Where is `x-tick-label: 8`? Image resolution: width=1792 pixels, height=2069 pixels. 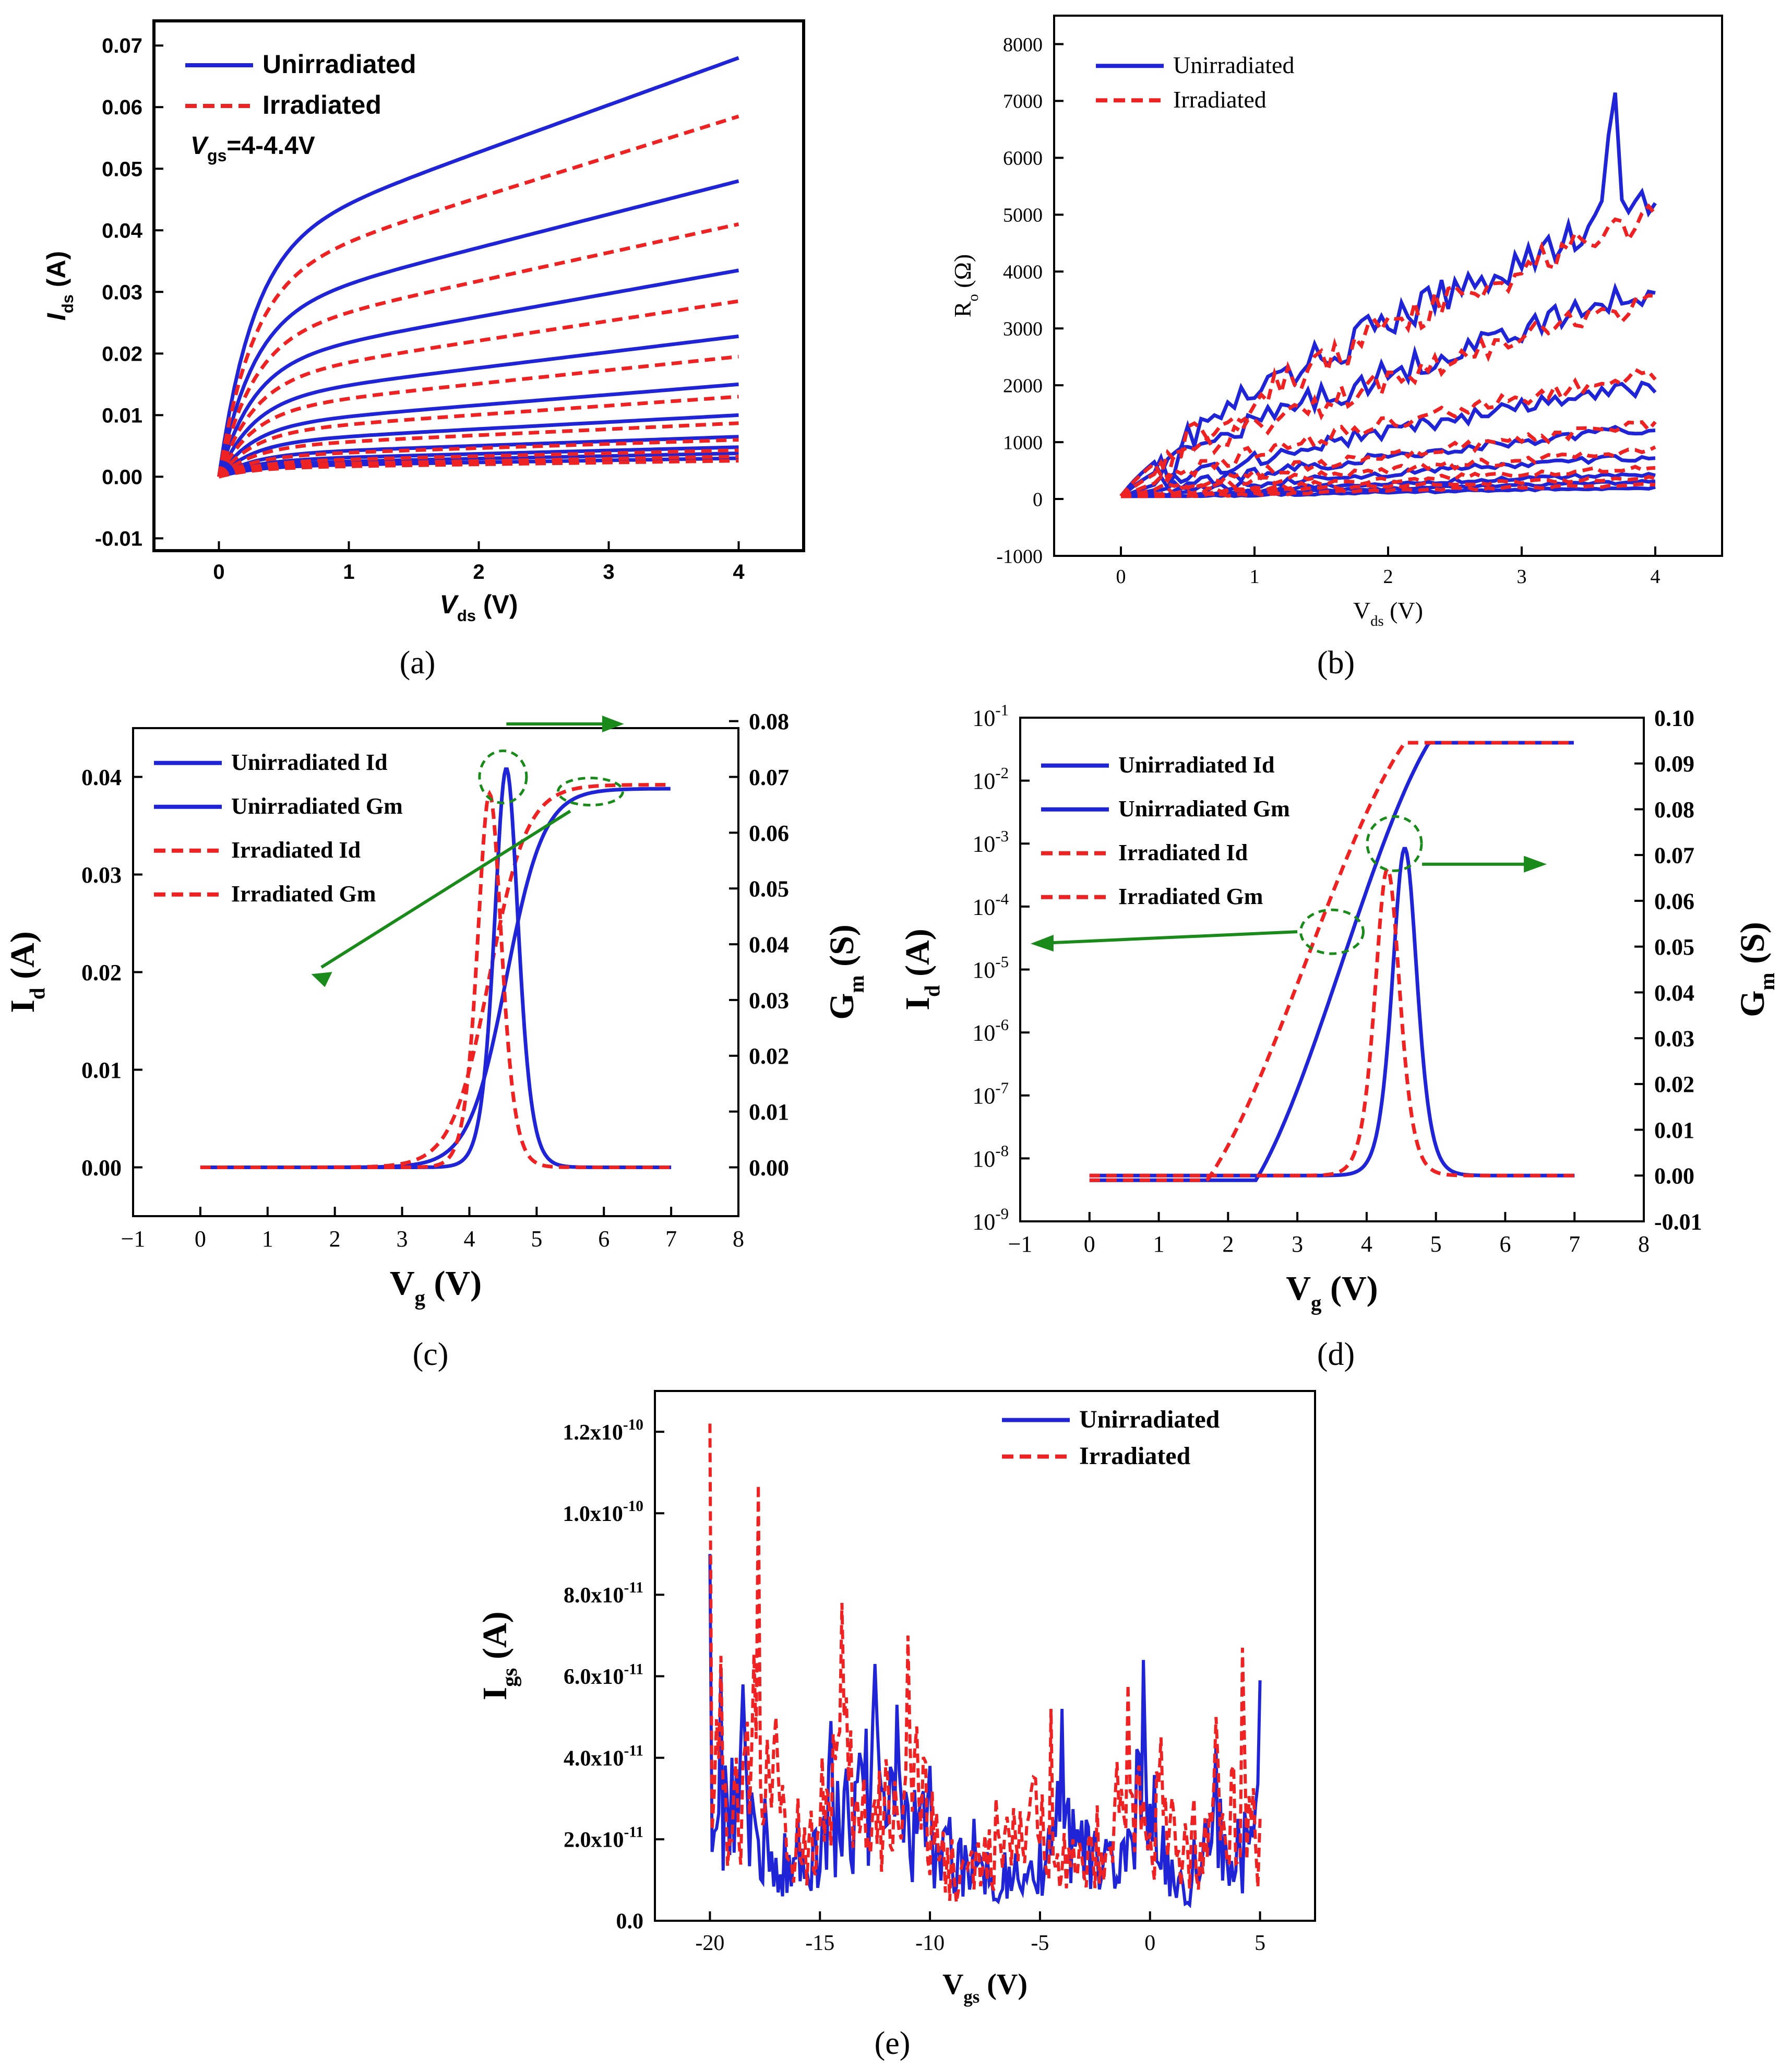
x-tick-label: 8 is located at coordinates (1644, 1244).